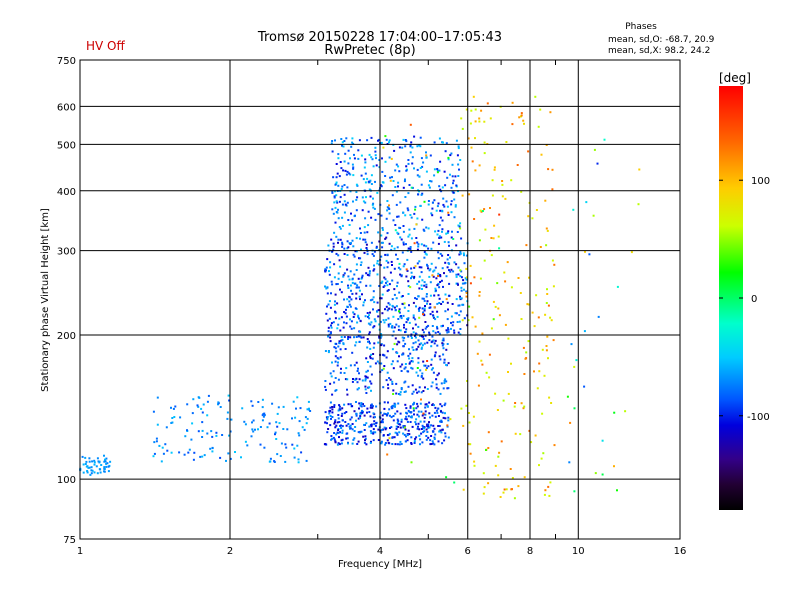 This screenshot has height=604, width=800. I want to click on x-tick-label: 2, so click(230, 551).